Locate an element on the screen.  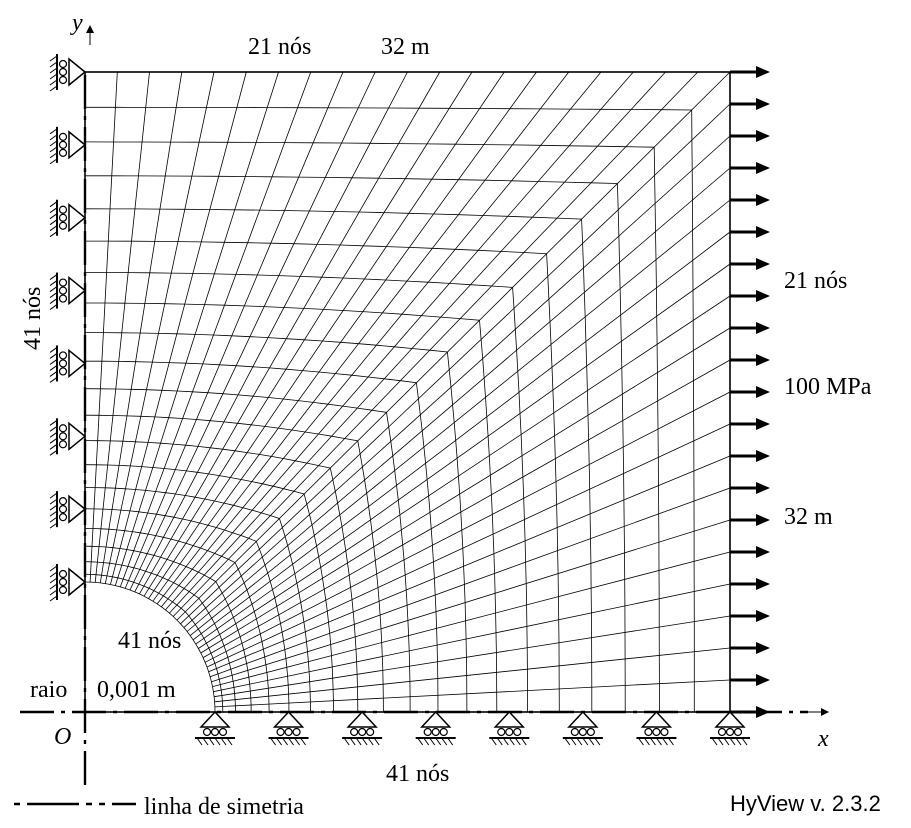
load-arrows is located at coordinates (750, 392).